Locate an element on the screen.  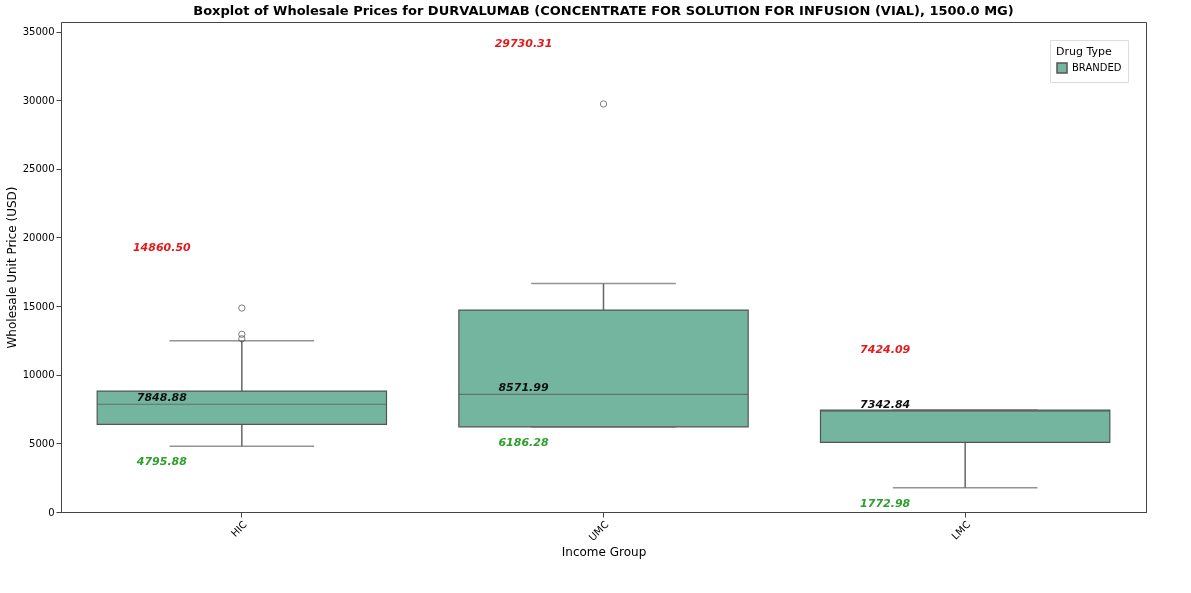
chart-title: Boxplot of Wholesale Prices for DURVALUMAB (CONCENTRATE FOR SOLUTION FOR INFUSION (VIAL), 1500.0 MG) is located at coordinates (603, 10).